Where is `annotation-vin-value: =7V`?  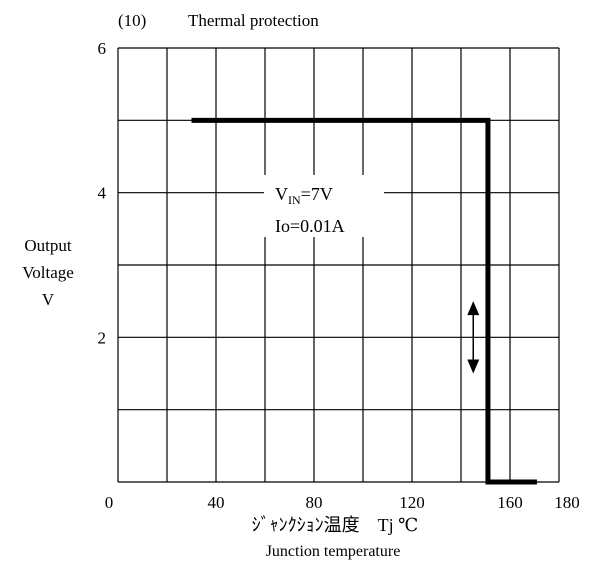
annotation-vin-value: =7V is located at coordinates (317, 194).